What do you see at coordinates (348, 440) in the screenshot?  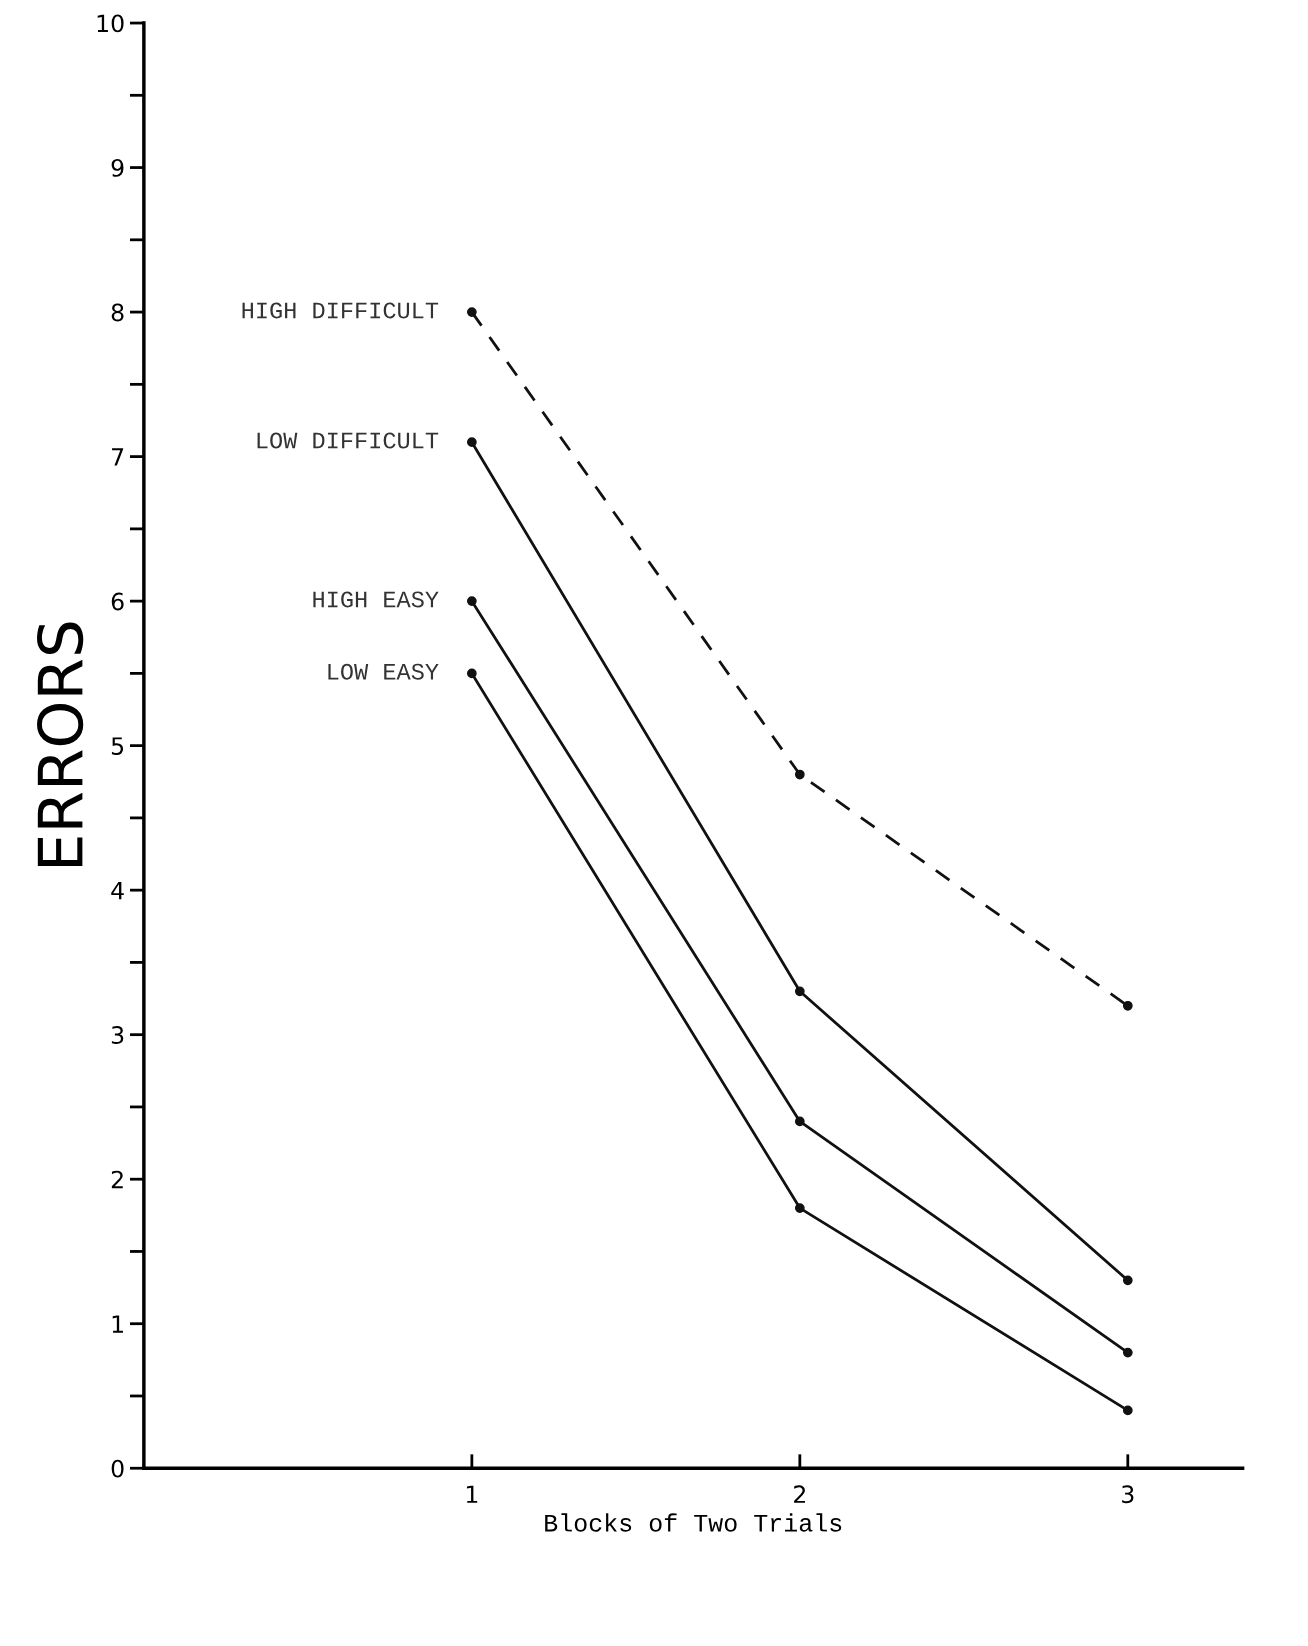 I see `series-label: LOW DIFFICULT` at bounding box center [348, 440].